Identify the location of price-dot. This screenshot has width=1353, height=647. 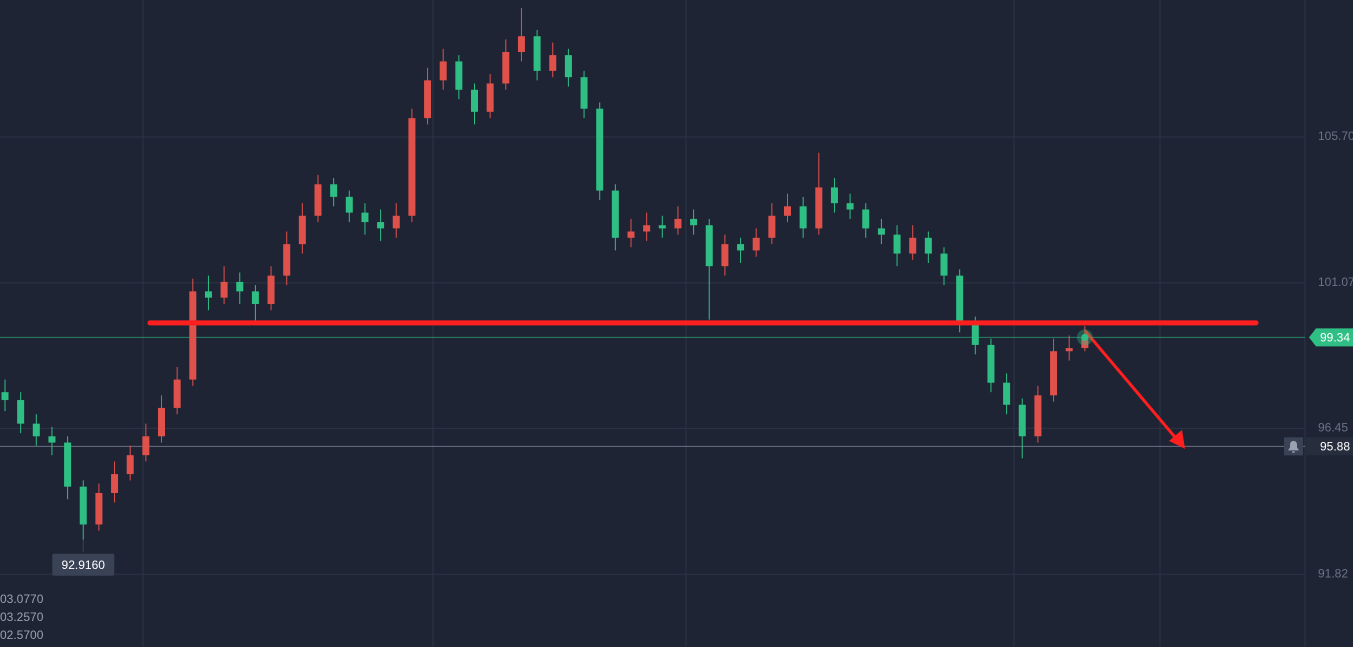
(1085, 337).